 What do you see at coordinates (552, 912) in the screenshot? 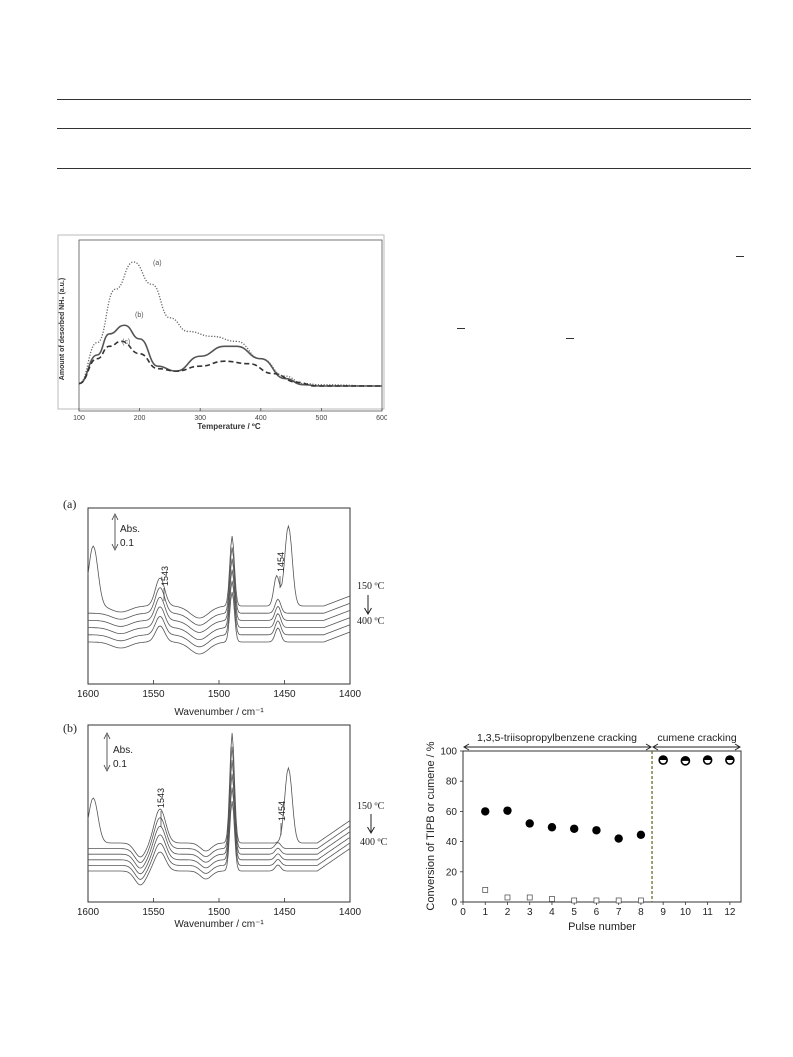
I see `conv-xtick-label: 4` at bounding box center [552, 912].